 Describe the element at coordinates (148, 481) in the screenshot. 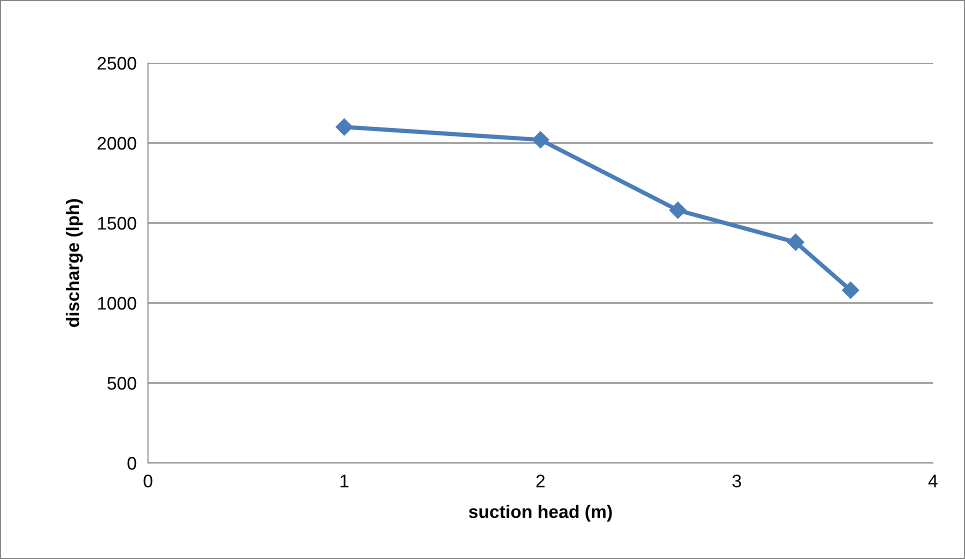

I see `x-tick-label: 0` at that location.